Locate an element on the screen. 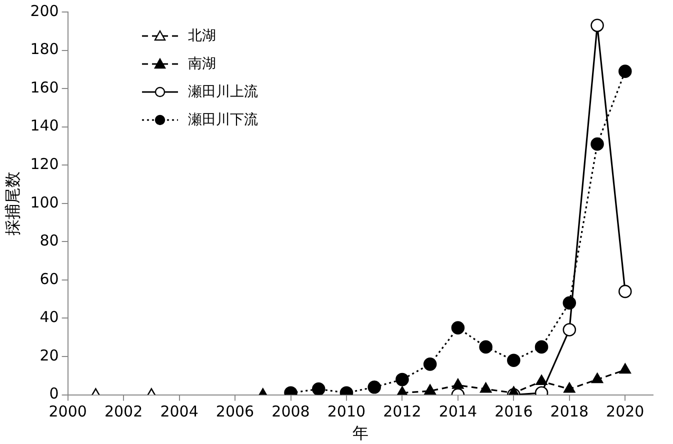 This screenshot has width=673, height=444. x-tick-label: 2014 is located at coordinates (458, 411).